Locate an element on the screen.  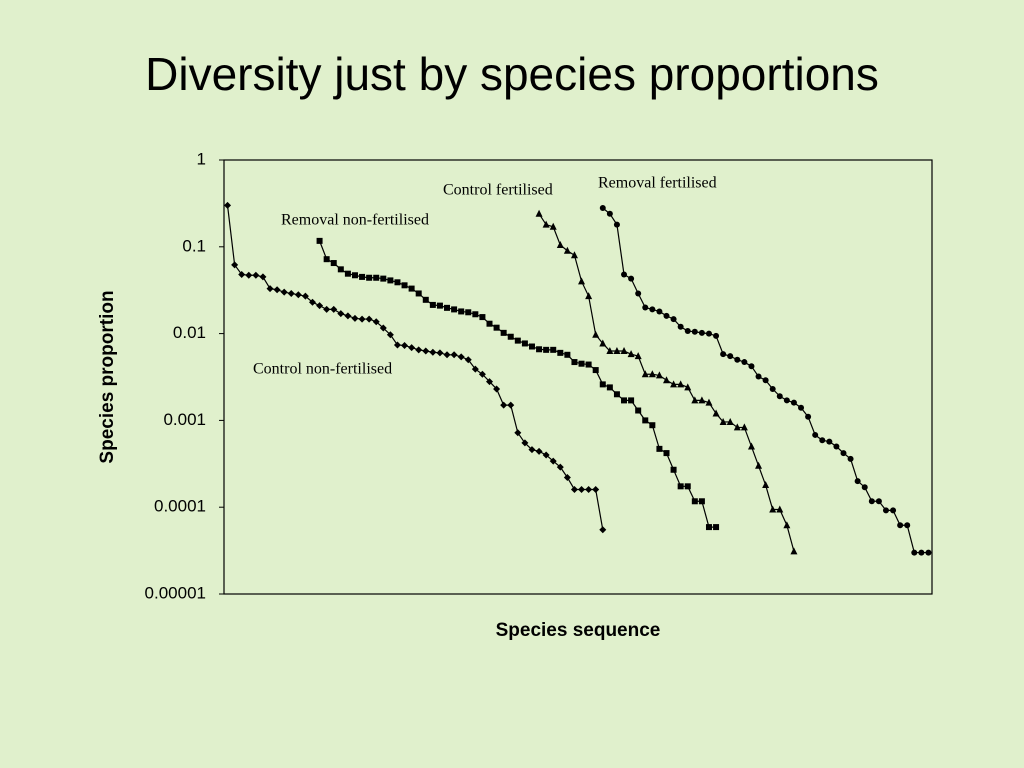
y-axis-label: Species proportion is located at coordinates (107, 376).